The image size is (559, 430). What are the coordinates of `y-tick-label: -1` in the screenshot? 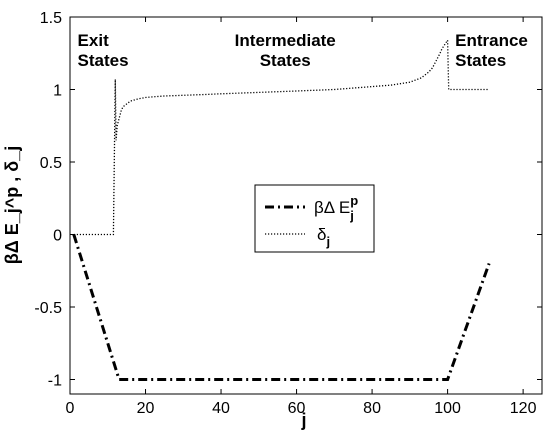 It's located at (55, 381).